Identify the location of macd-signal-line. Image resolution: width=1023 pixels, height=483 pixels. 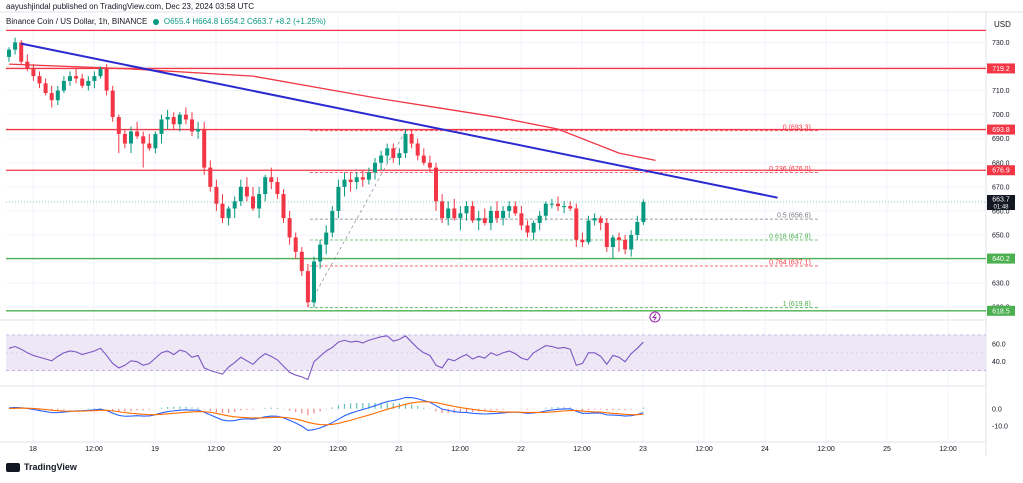
(326, 413).